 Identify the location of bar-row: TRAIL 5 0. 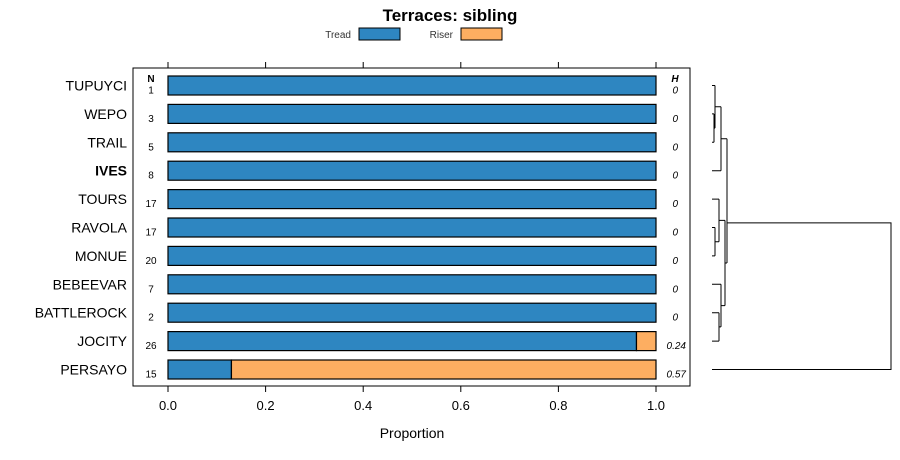
(382, 142).